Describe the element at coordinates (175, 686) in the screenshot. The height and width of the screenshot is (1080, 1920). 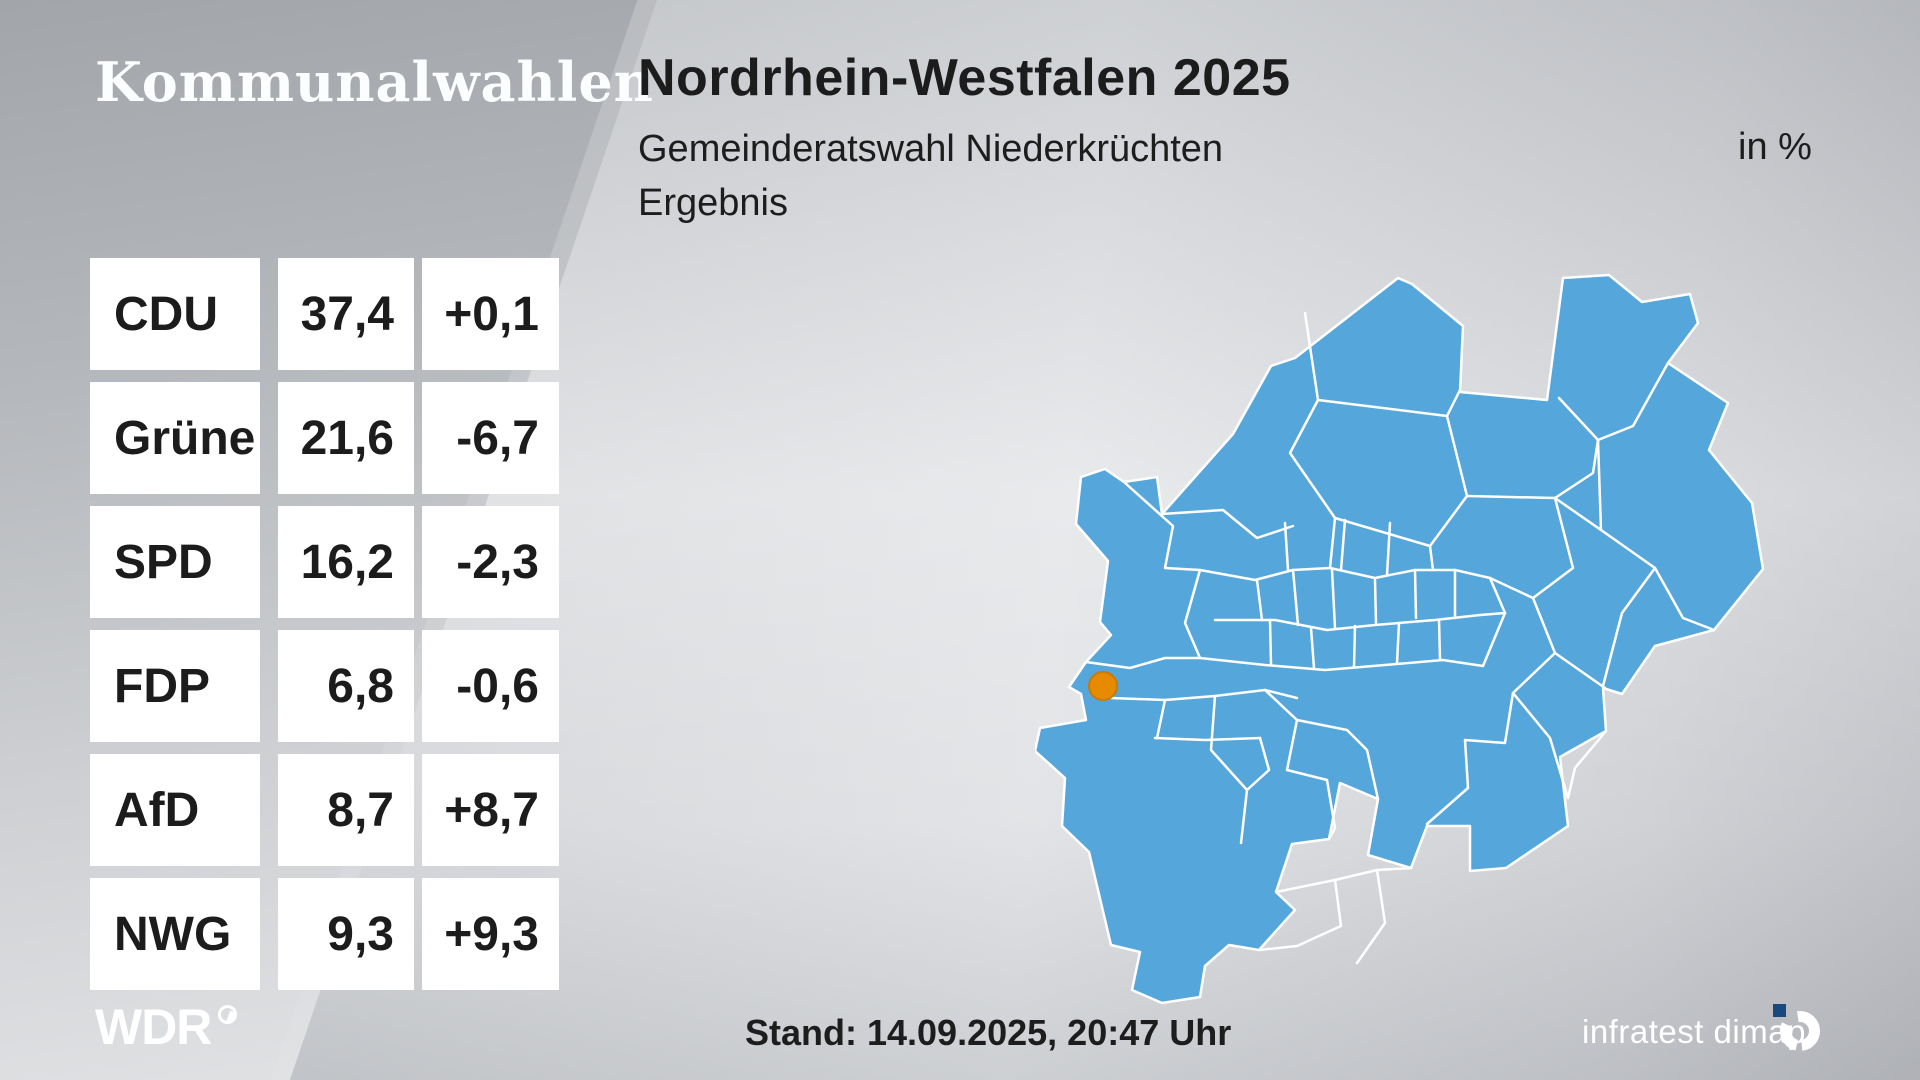
I see `party-name-cell: FDP` at that location.